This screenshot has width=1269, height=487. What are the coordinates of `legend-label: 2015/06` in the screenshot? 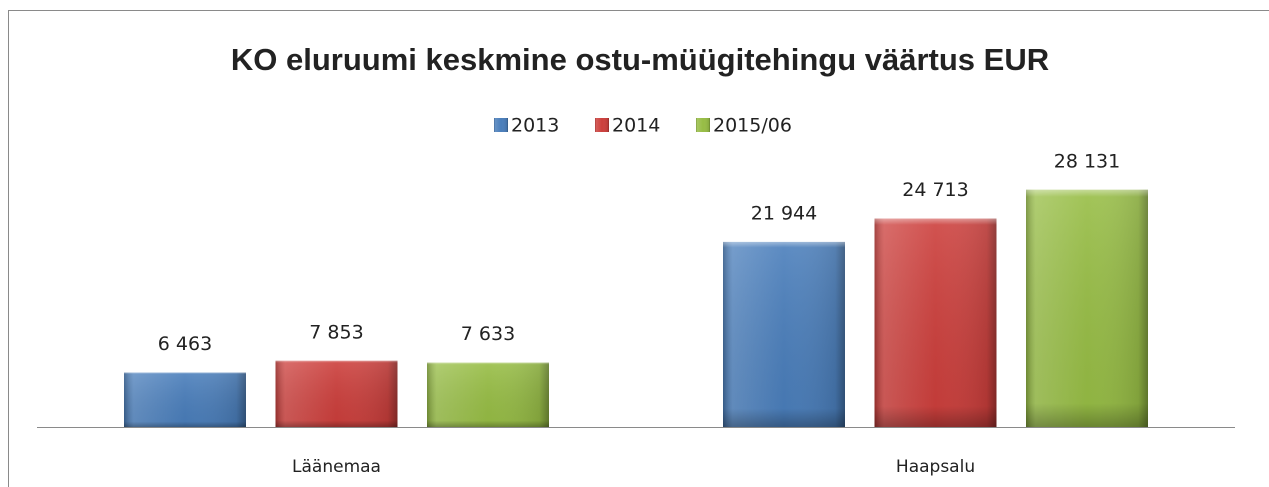 It's located at (752, 126).